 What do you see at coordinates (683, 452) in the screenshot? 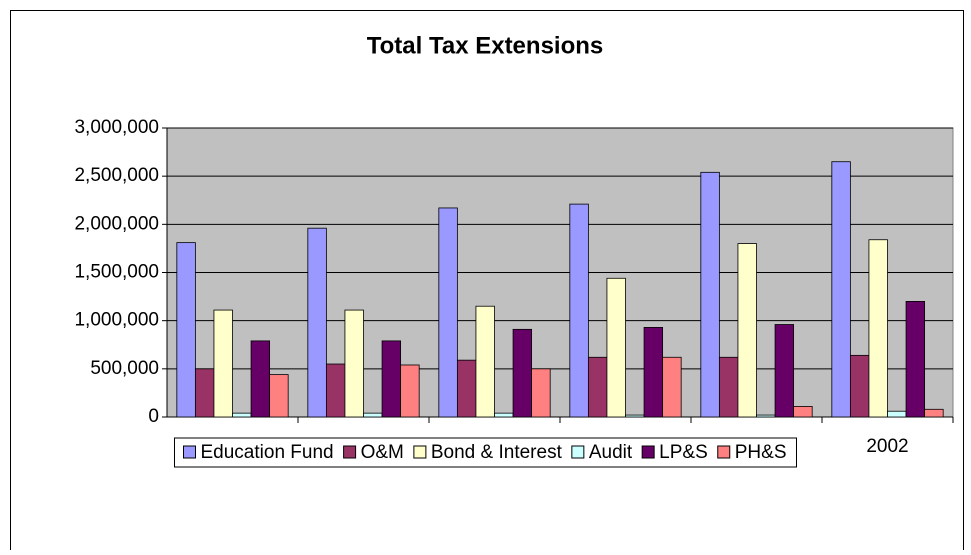
I see `legend-label: LP&S` at bounding box center [683, 452].